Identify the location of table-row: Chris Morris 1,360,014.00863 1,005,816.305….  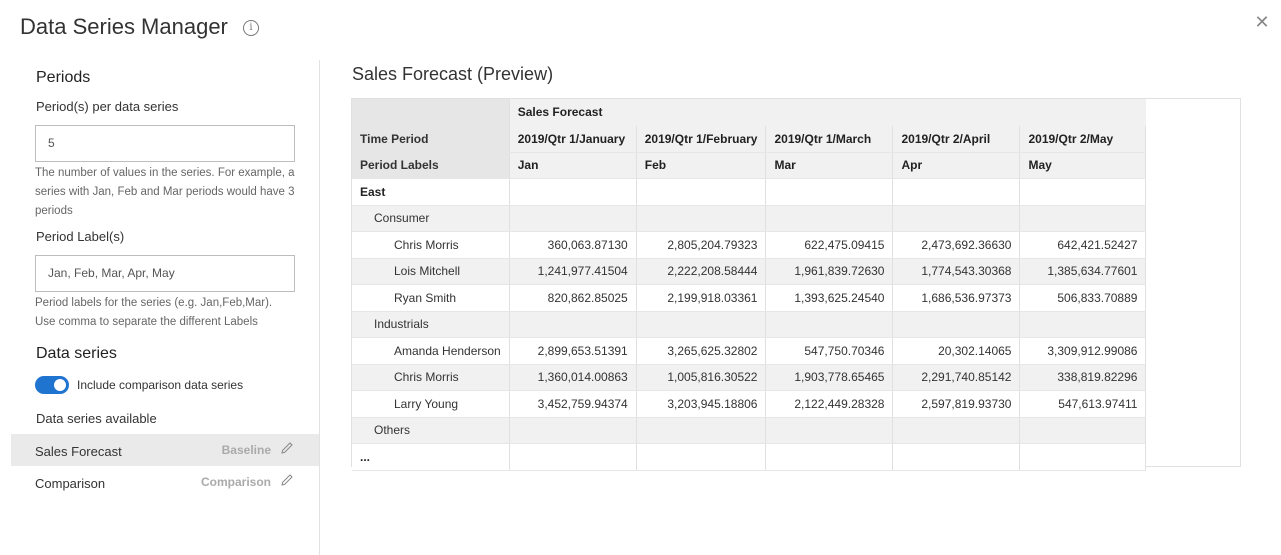
(749, 377).